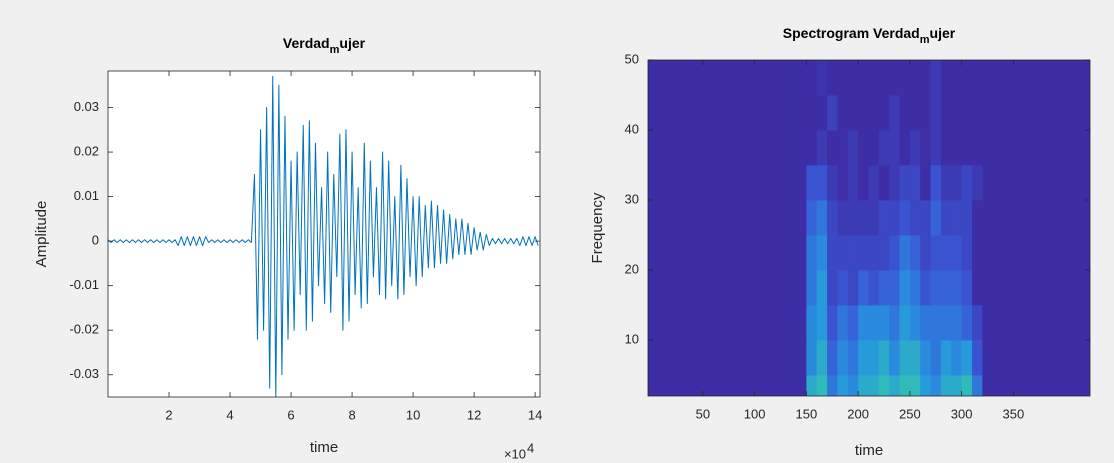 Image resolution: width=1114 pixels, height=463 pixels. I want to click on x-tick-label: 12, so click(474, 414).